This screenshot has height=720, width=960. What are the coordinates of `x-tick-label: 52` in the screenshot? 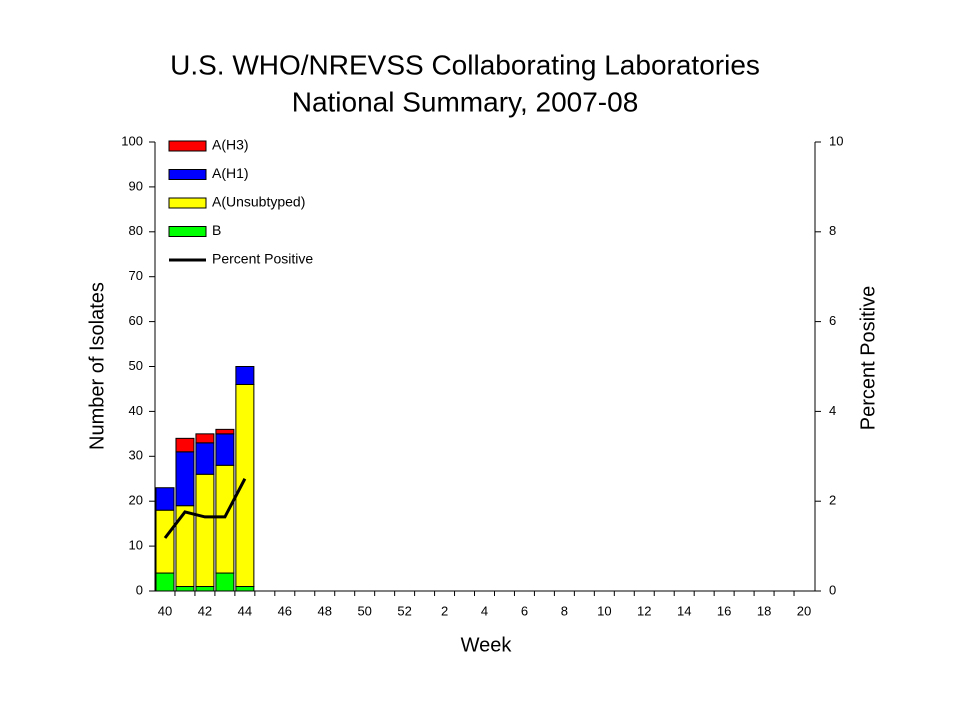 It's located at (404, 610).